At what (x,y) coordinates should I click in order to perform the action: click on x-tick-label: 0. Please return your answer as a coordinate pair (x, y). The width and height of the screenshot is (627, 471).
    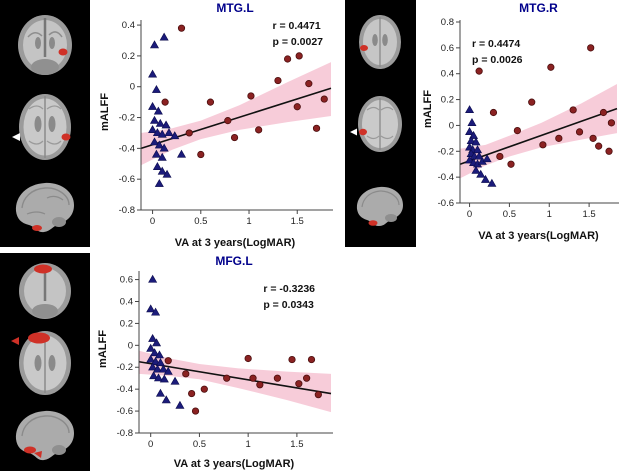
    Looking at the image, I should click on (150, 444).